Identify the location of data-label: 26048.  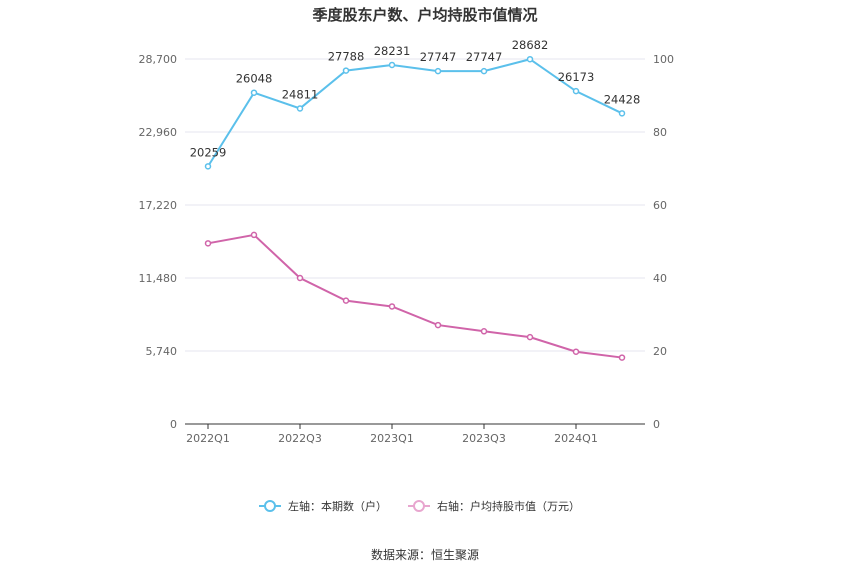
(254, 79).